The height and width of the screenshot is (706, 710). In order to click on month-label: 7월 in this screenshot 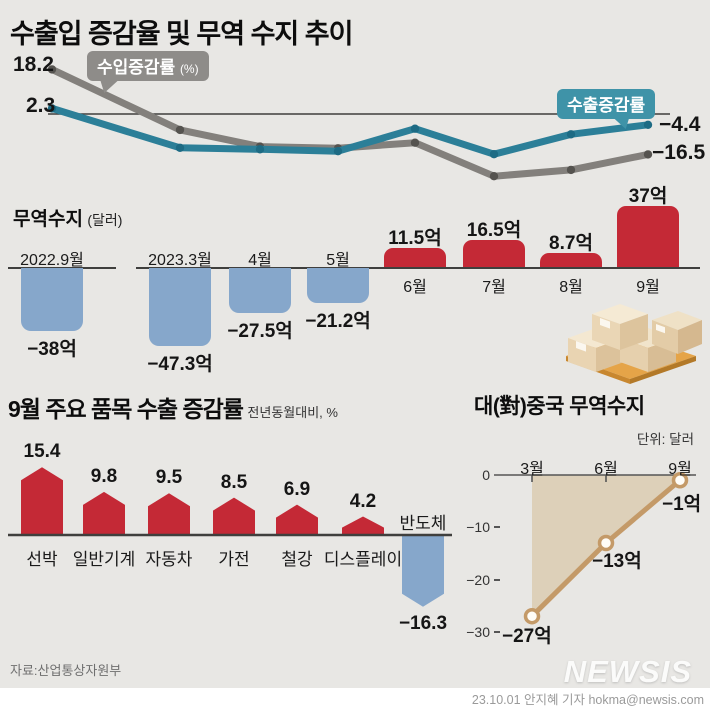, I will do `click(494, 287)`.